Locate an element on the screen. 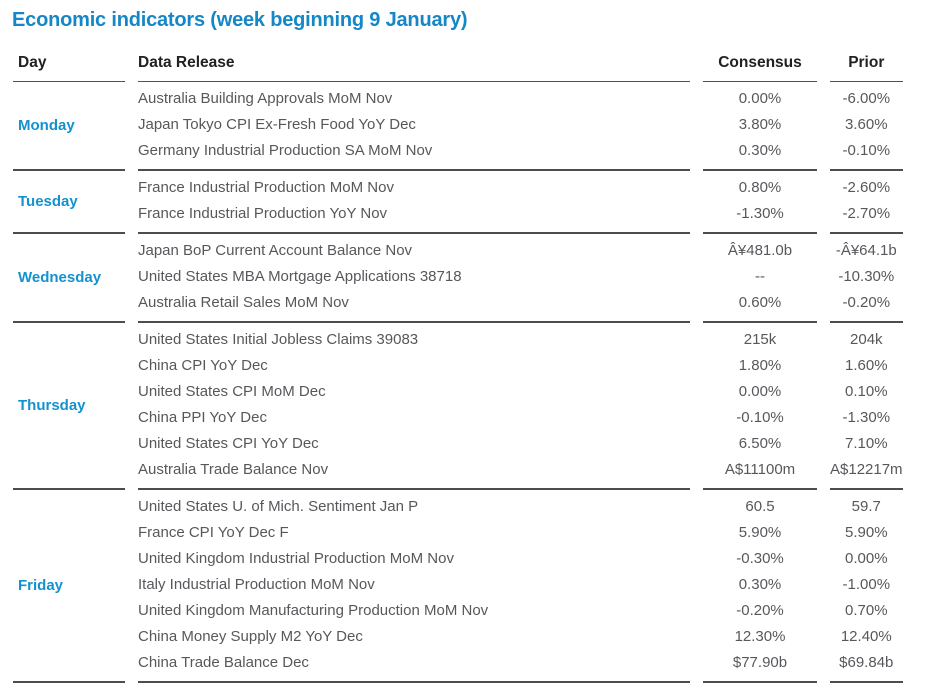 Image resolution: width=940 pixels, height=683 pixels. consensus-cell: -0.10% is located at coordinates (760, 417).